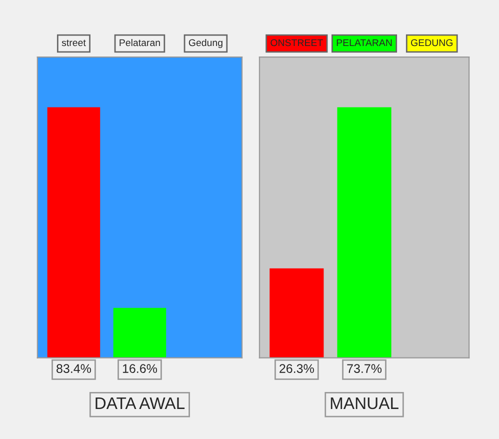 This screenshot has height=439, width=499. What do you see at coordinates (205, 43) in the screenshot?
I see `x-tick-label: Gedung` at bounding box center [205, 43].